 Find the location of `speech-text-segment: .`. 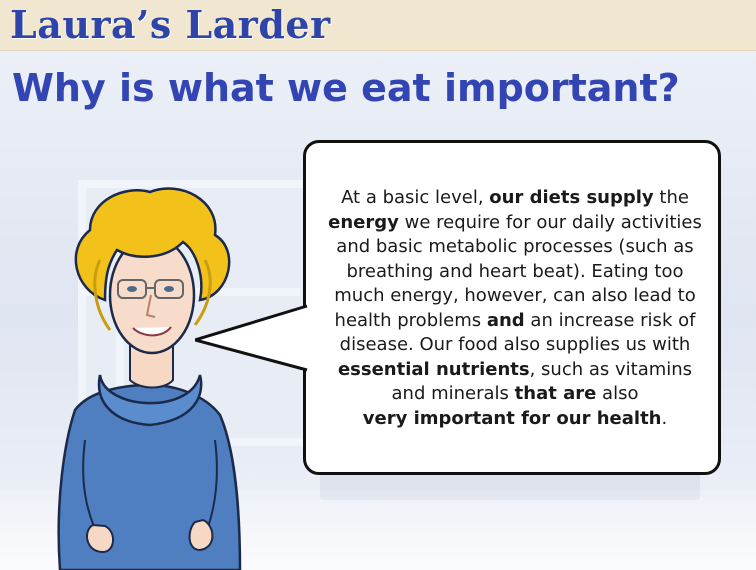

speech-text-segment: . is located at coordinates (664, 418).